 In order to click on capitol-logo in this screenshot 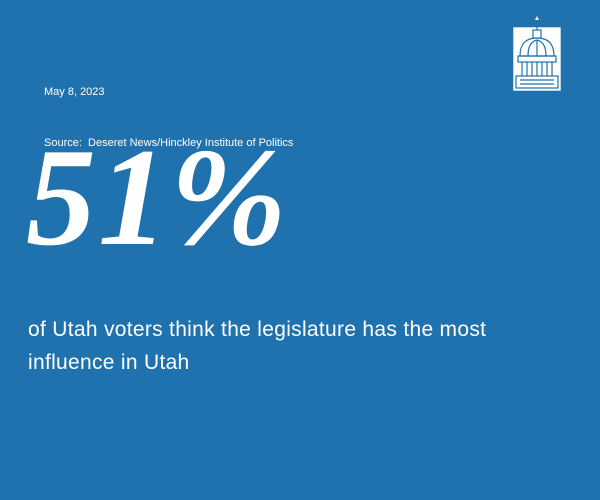, I will do `click(537, 53)`.